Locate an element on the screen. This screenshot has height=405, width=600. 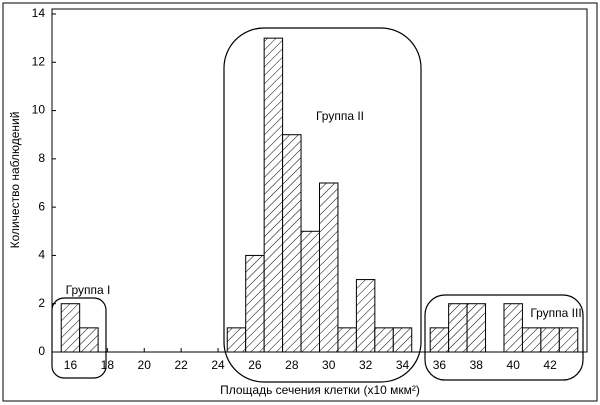
y-axis-label: Количество наблюдений is located at coordinates (15, 180).